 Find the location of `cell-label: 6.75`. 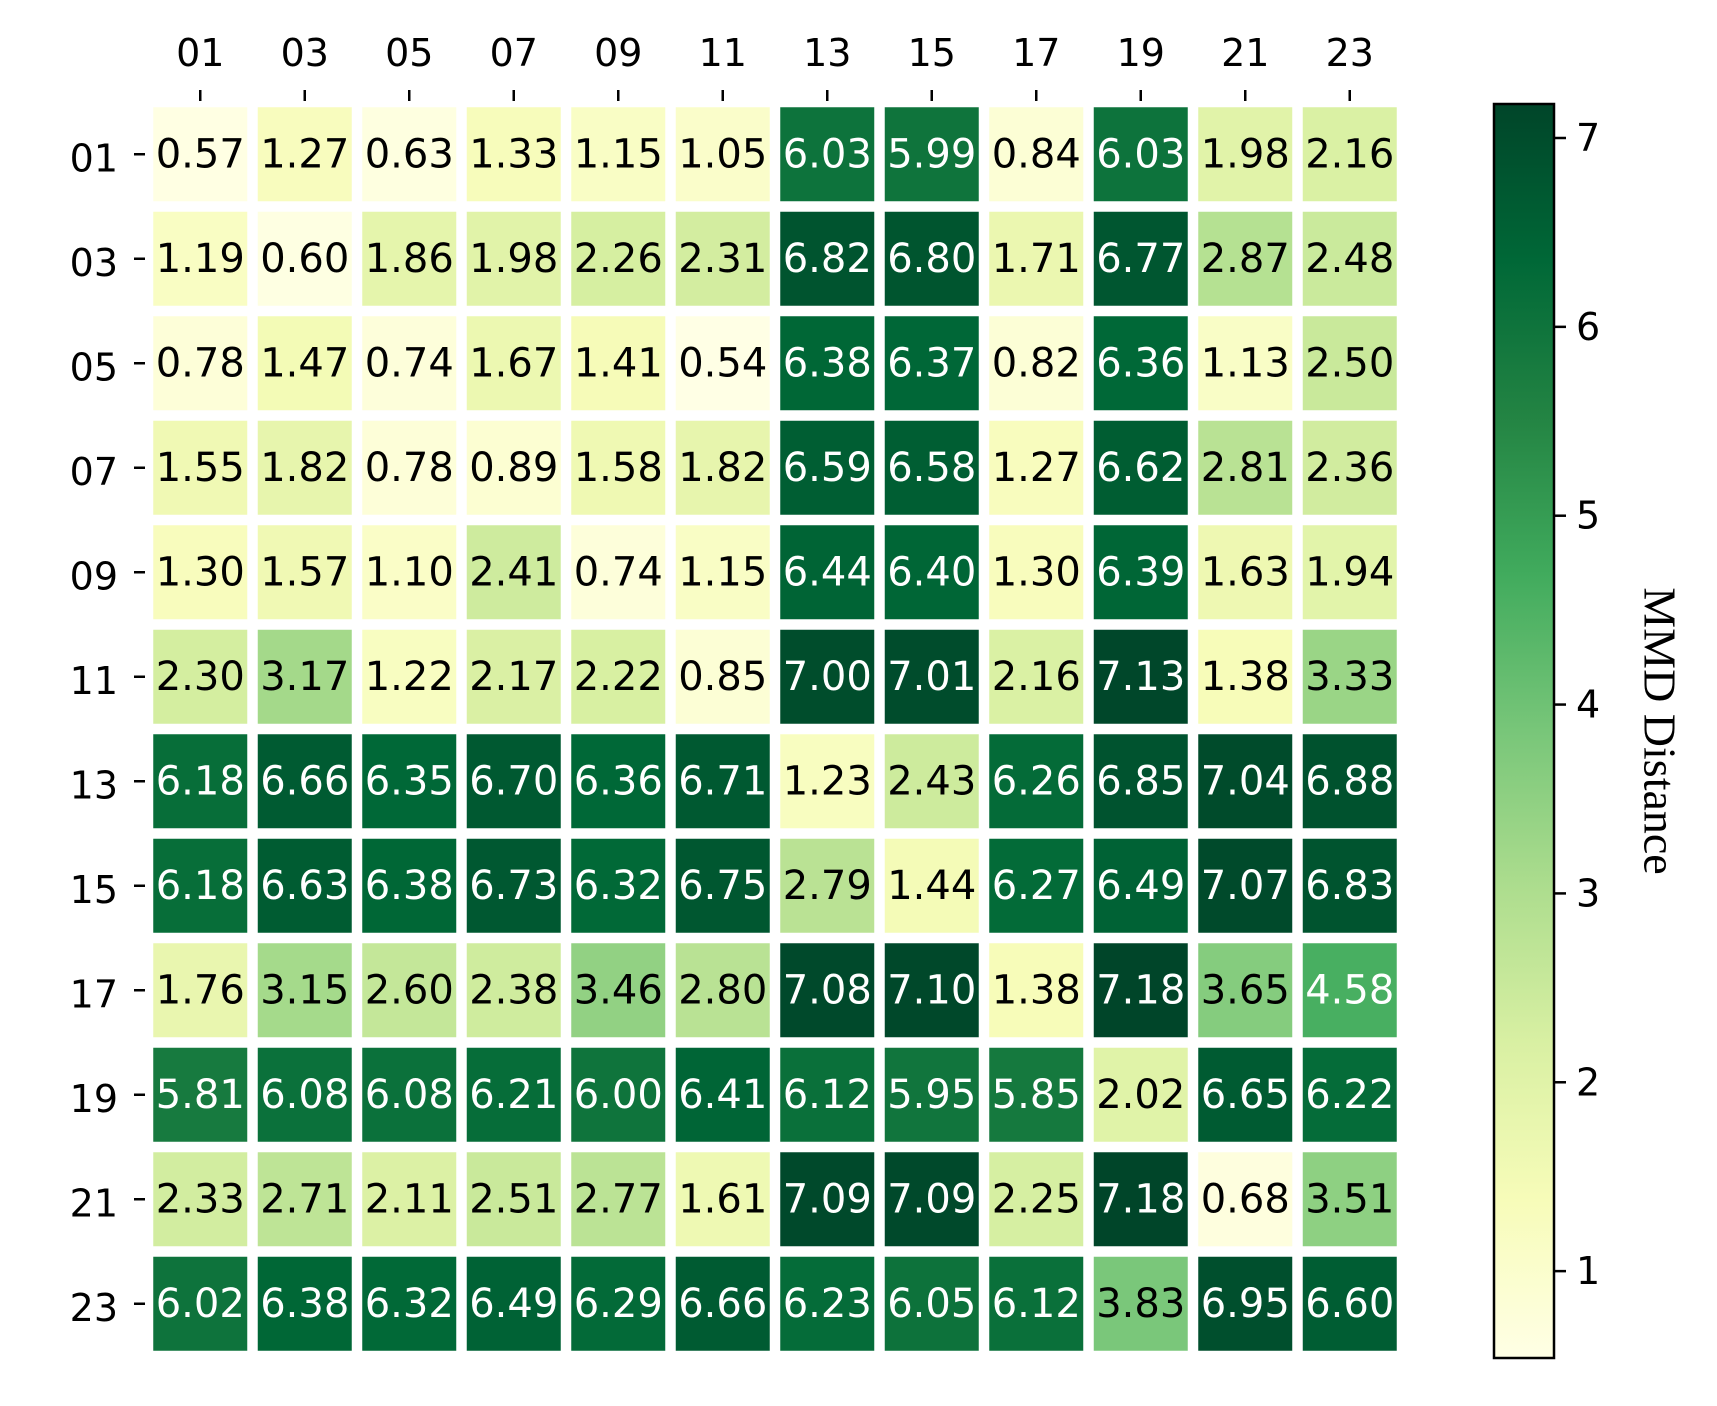

cell-label: 6.75 is located at coordinates (722, 886).